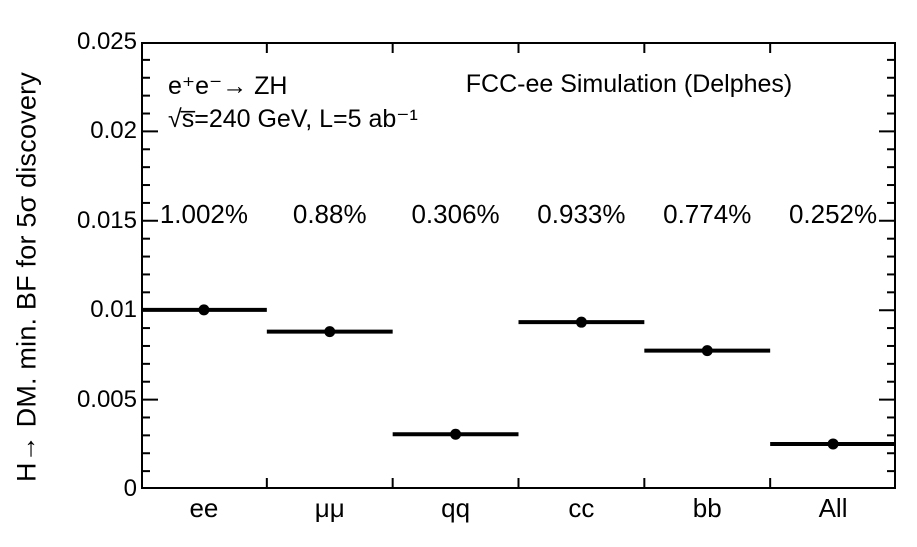 The width and height of the screenshot is (917, 547). What do you see at coordinates (204, 508) in the screenshot?
I see `x-category-label: ee` at bounding box center [204, 508].